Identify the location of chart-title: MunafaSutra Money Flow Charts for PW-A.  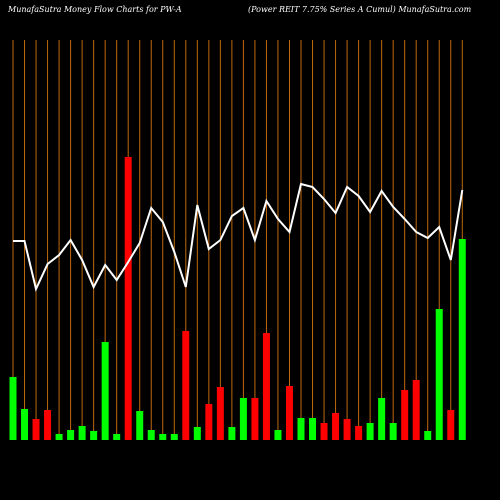
(94, 9).